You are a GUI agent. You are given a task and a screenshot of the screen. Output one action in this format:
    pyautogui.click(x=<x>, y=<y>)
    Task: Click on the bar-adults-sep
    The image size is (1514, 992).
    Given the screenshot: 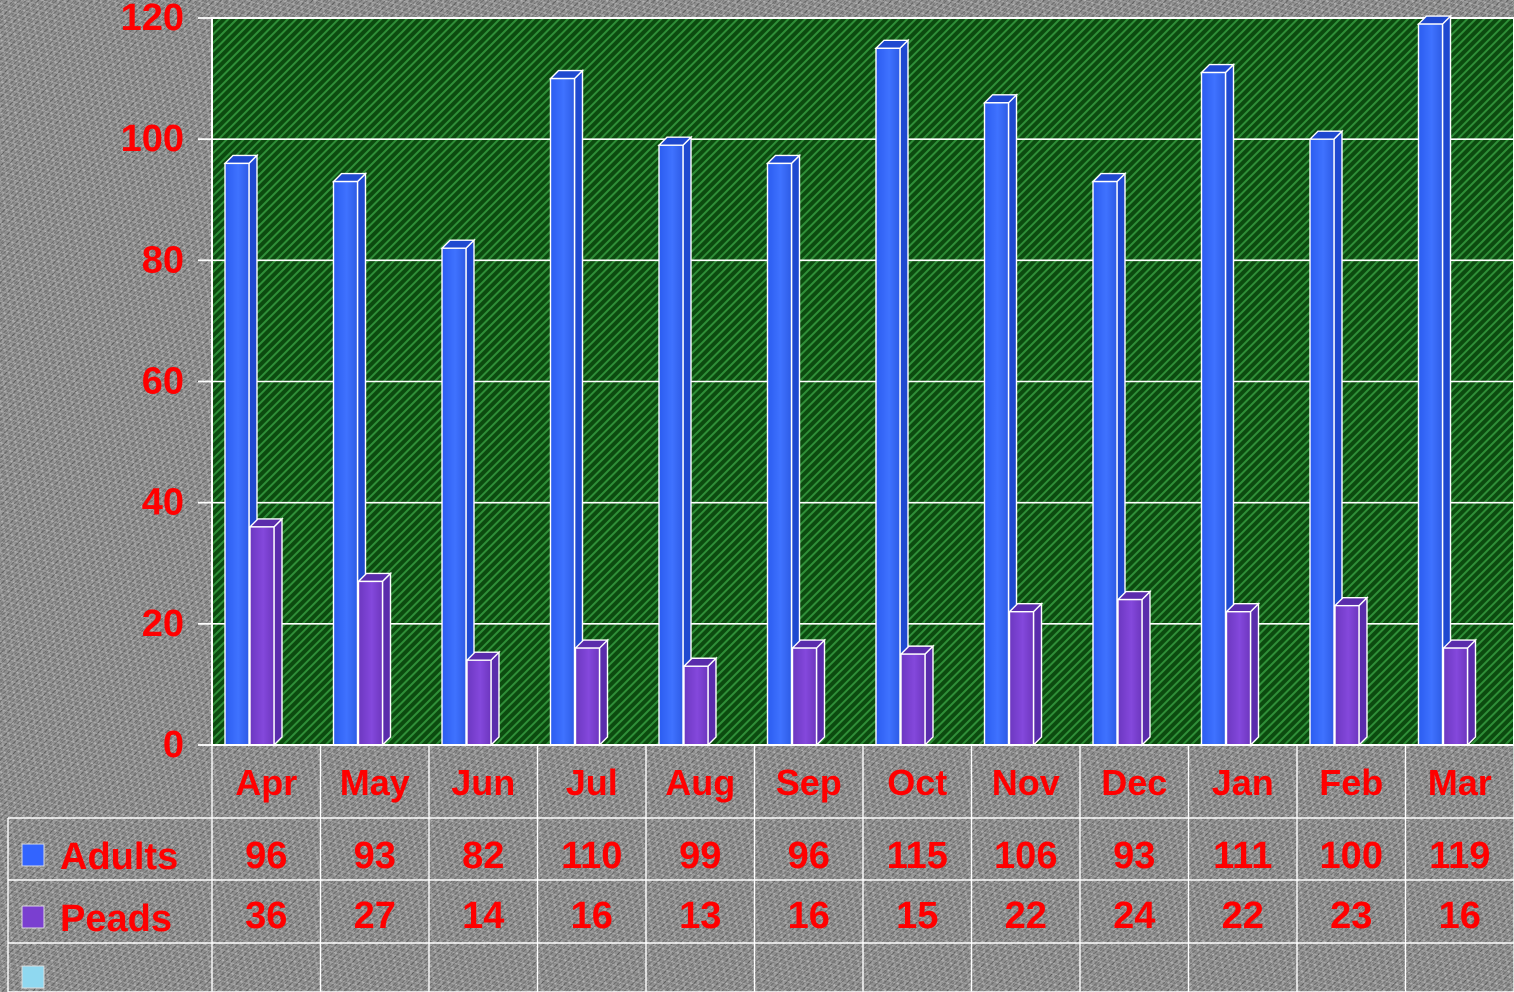 What is the action you would take?
    pyautogui.click(x=783, y=450)
    